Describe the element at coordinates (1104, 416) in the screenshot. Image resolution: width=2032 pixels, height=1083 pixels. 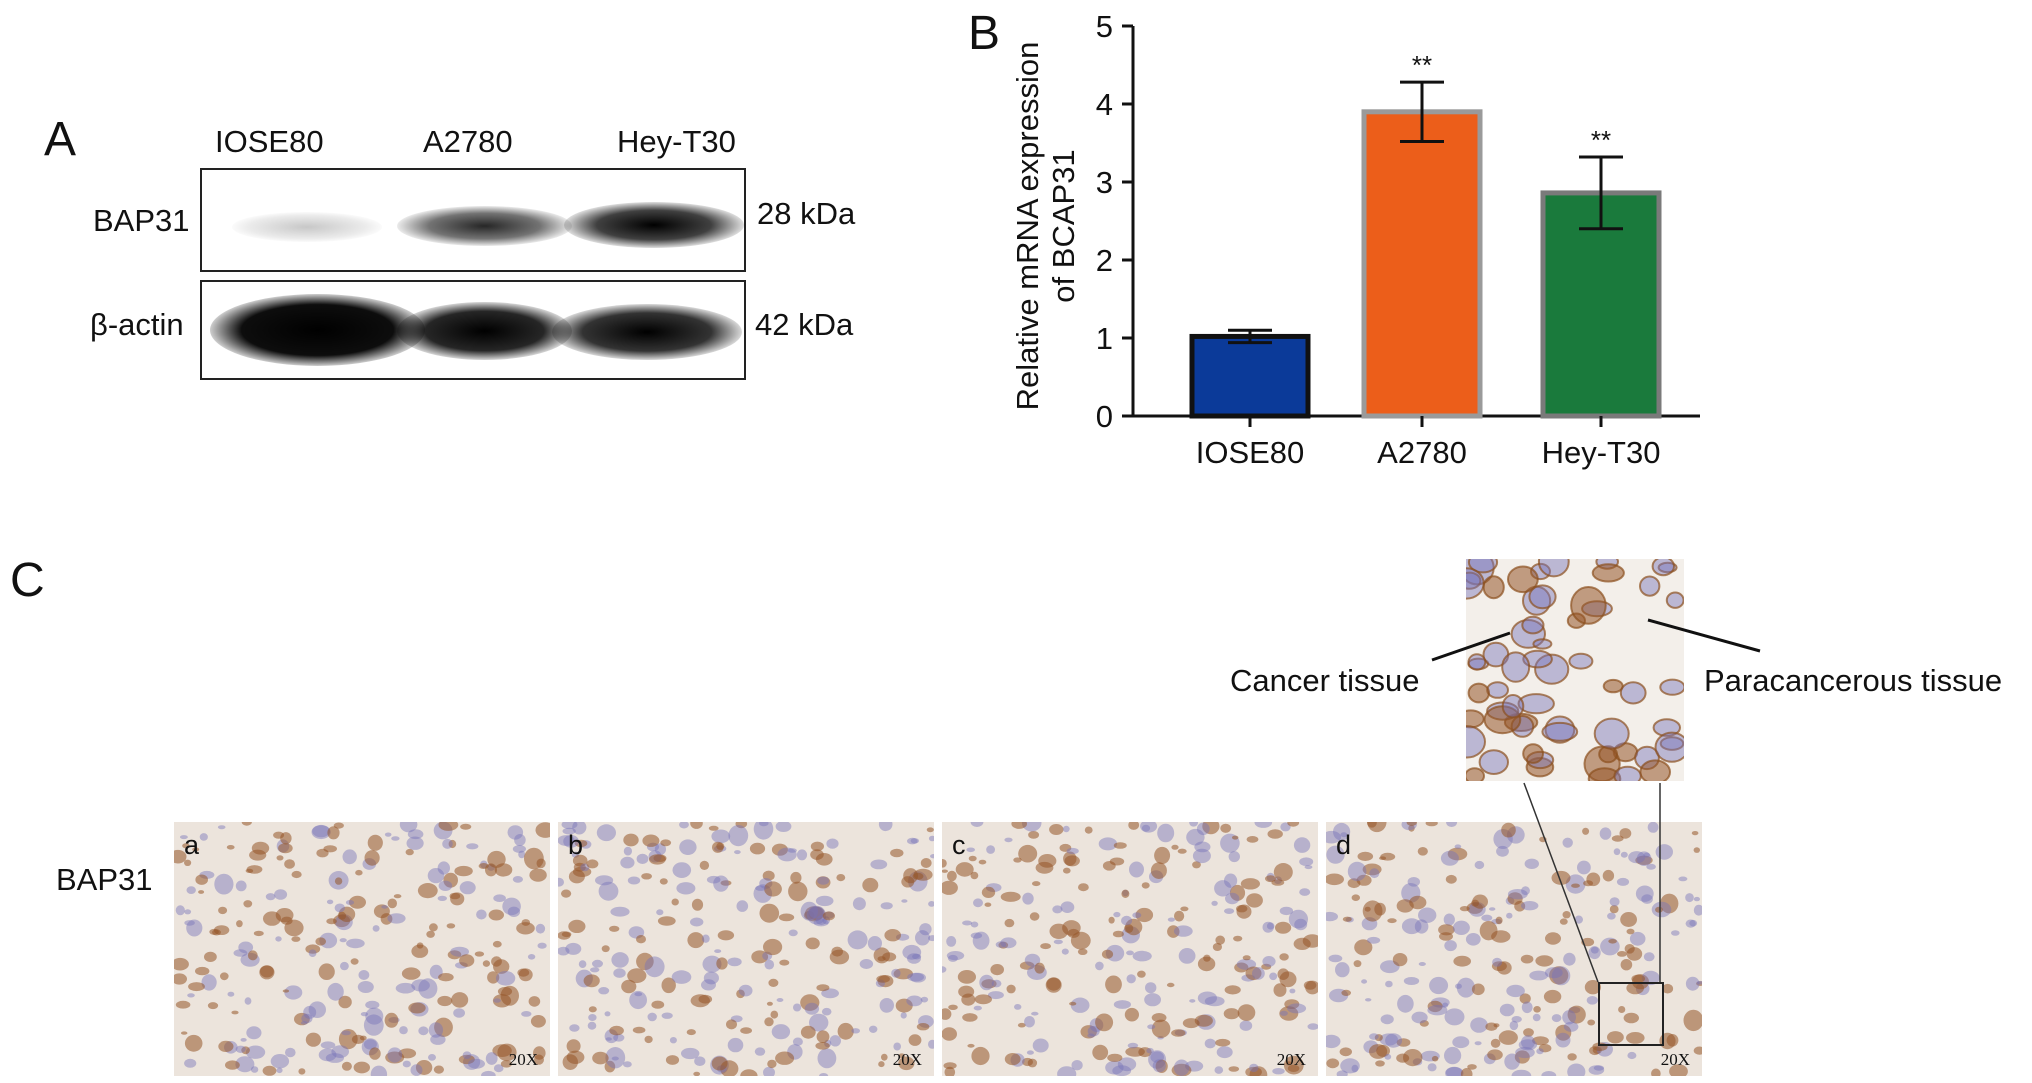
I see `y-tick-label-0: 0` at that location.